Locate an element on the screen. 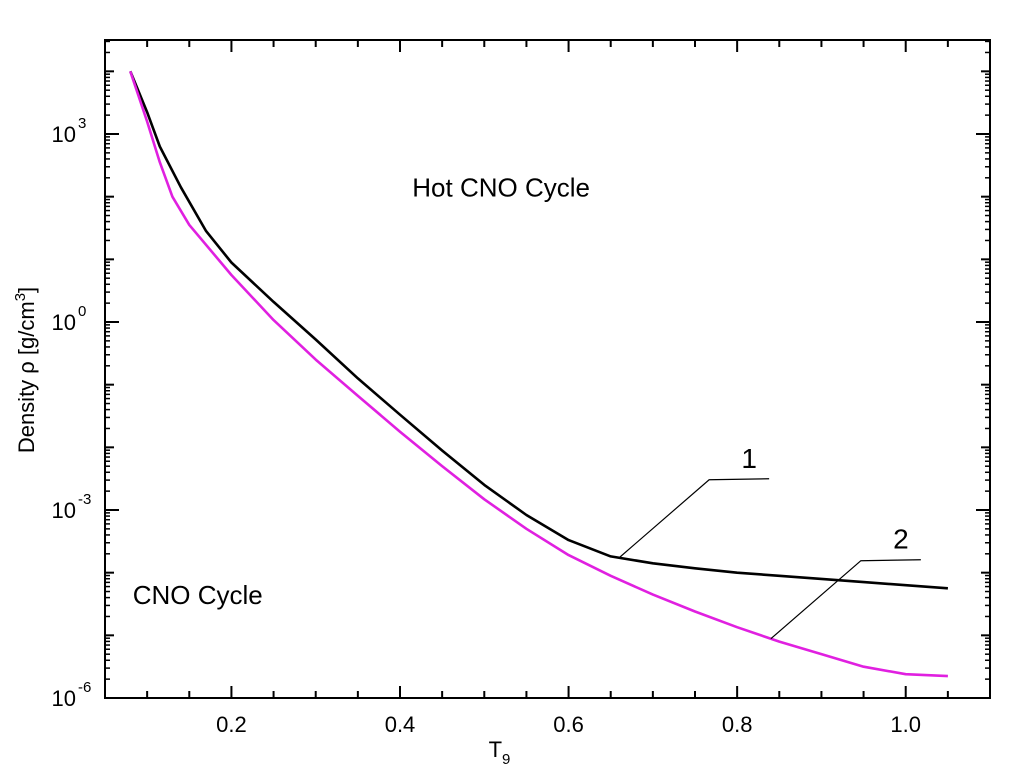 The image size is (1024, 781). x-axis-title: T9 is located at coordinates (500, 752).